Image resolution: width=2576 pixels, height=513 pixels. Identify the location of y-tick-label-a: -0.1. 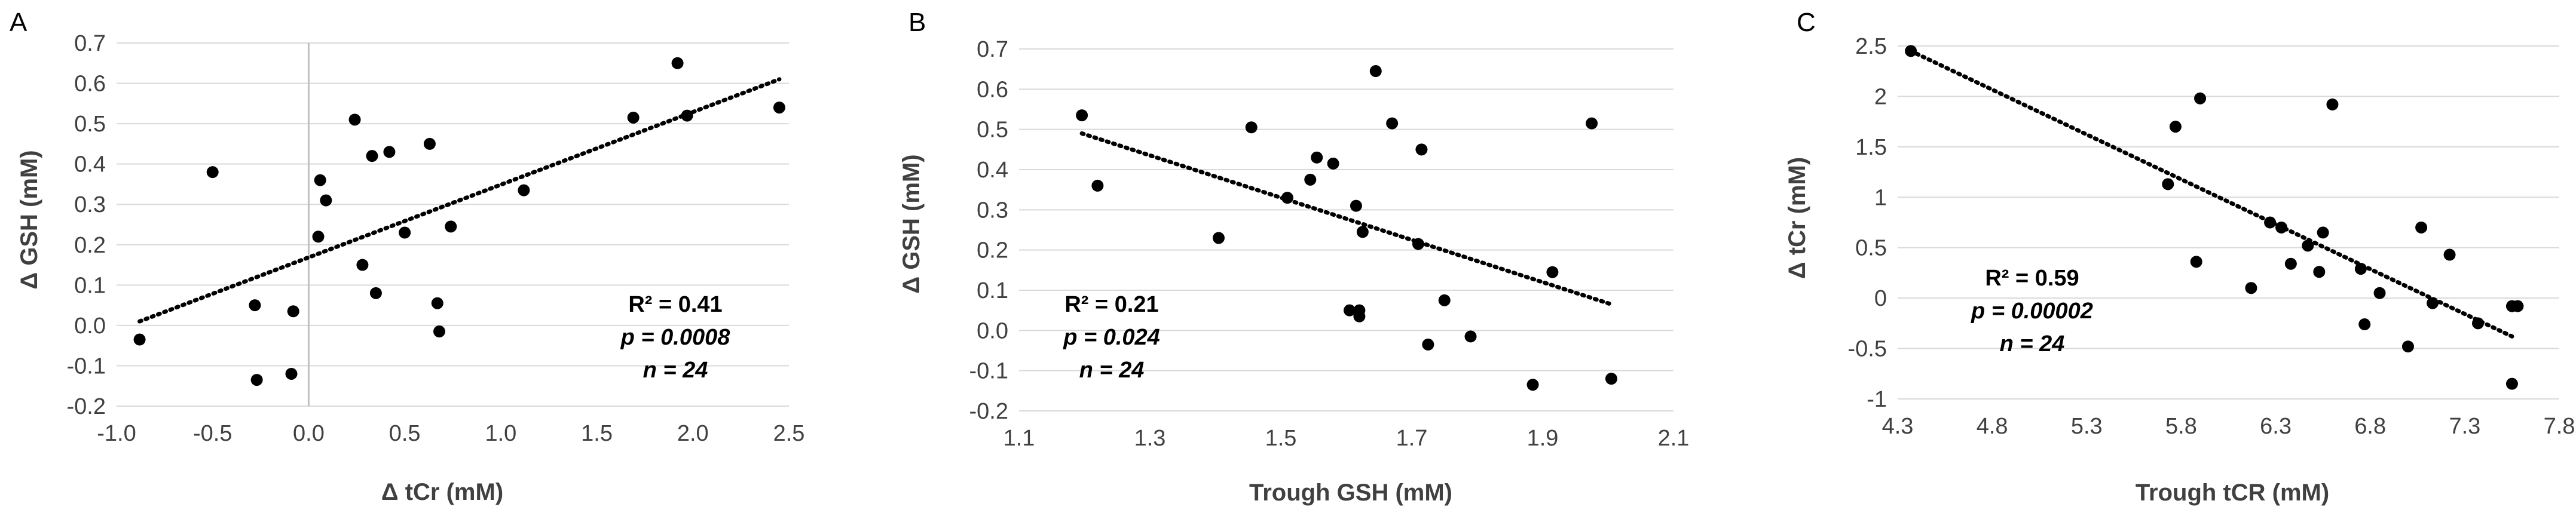
(86, 367).